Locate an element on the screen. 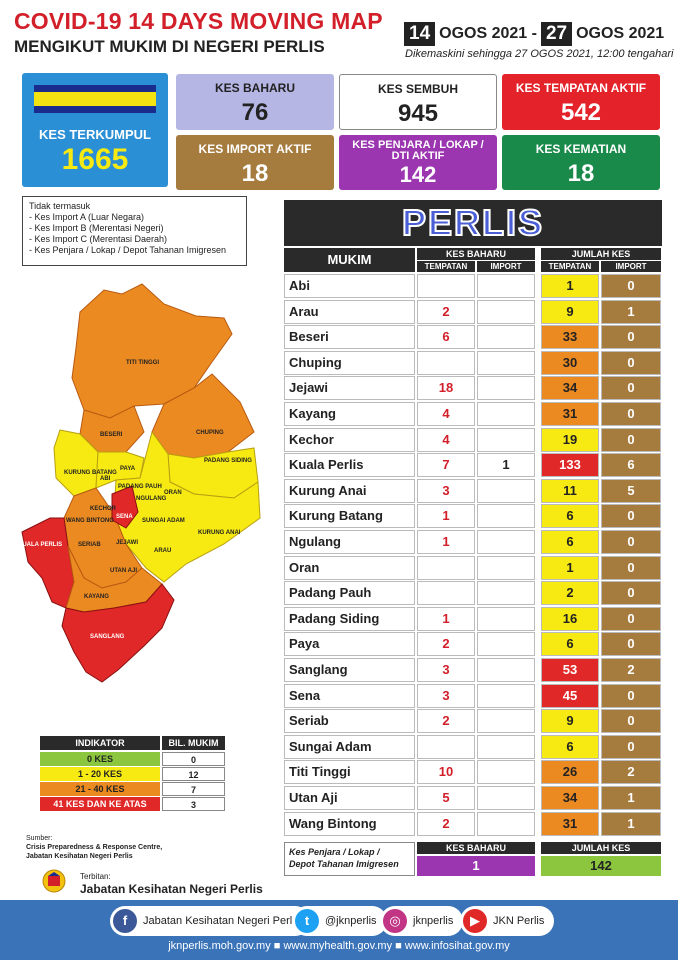  map-label-paya: PAYA is located at coordinates (128, 469).